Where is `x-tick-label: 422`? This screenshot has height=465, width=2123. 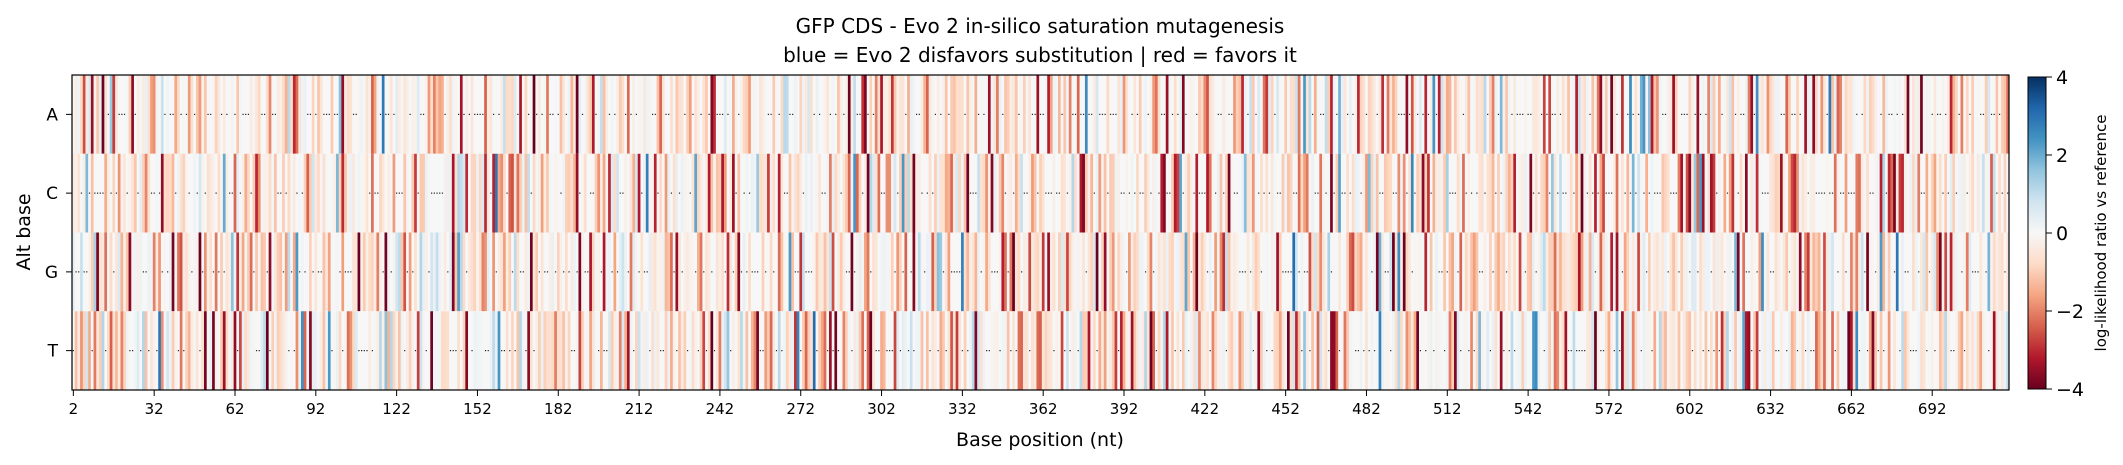
x-tick-label: 422 is located at coordinates (1205, 409).